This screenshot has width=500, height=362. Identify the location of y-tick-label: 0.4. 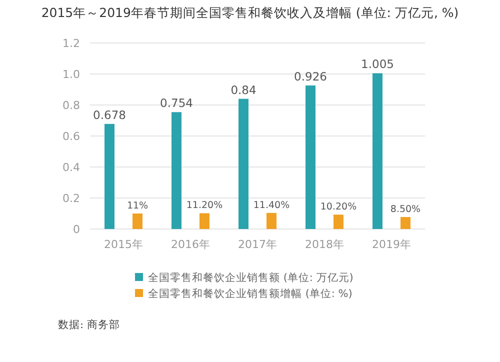
(71, 167).